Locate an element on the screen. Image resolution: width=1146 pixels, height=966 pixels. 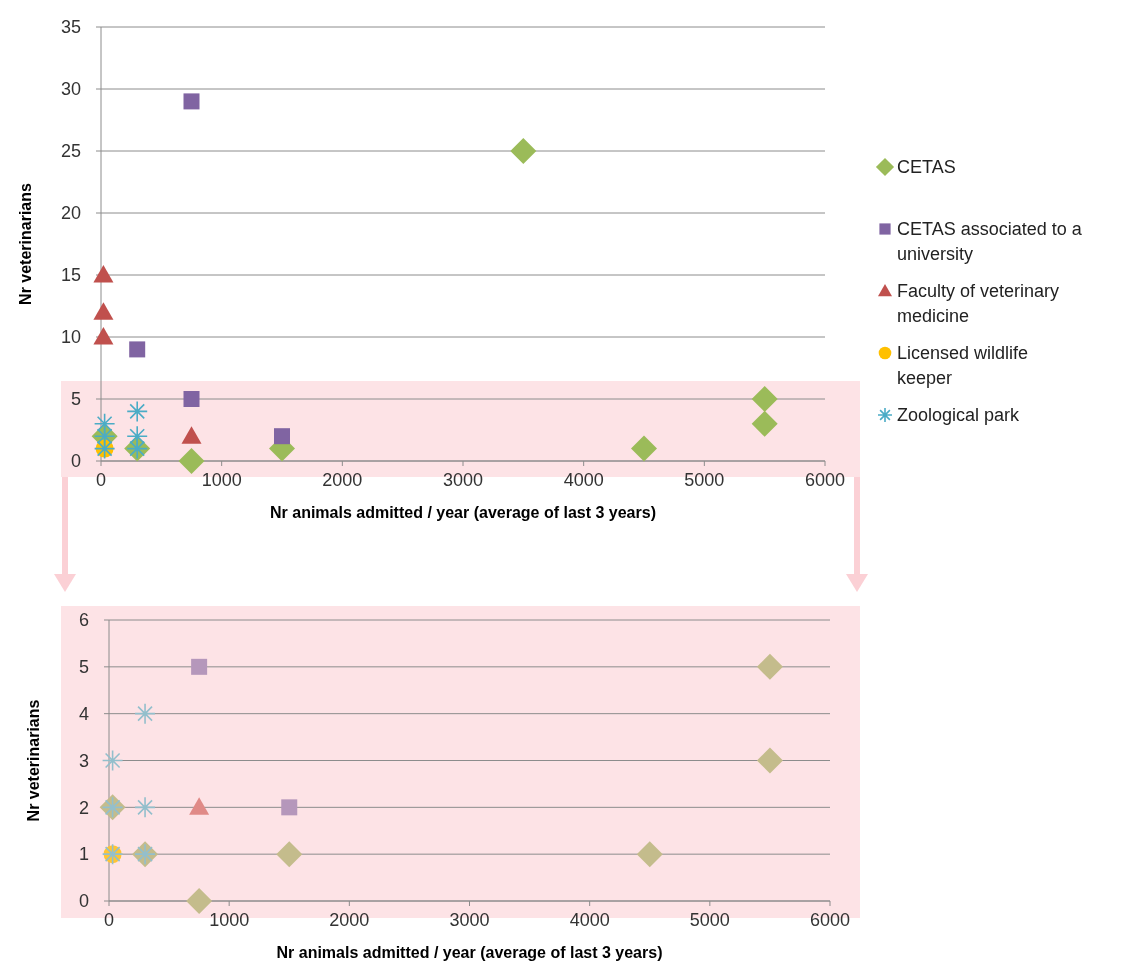
y-tick-label: 35 is located at coordinates (70, 27).